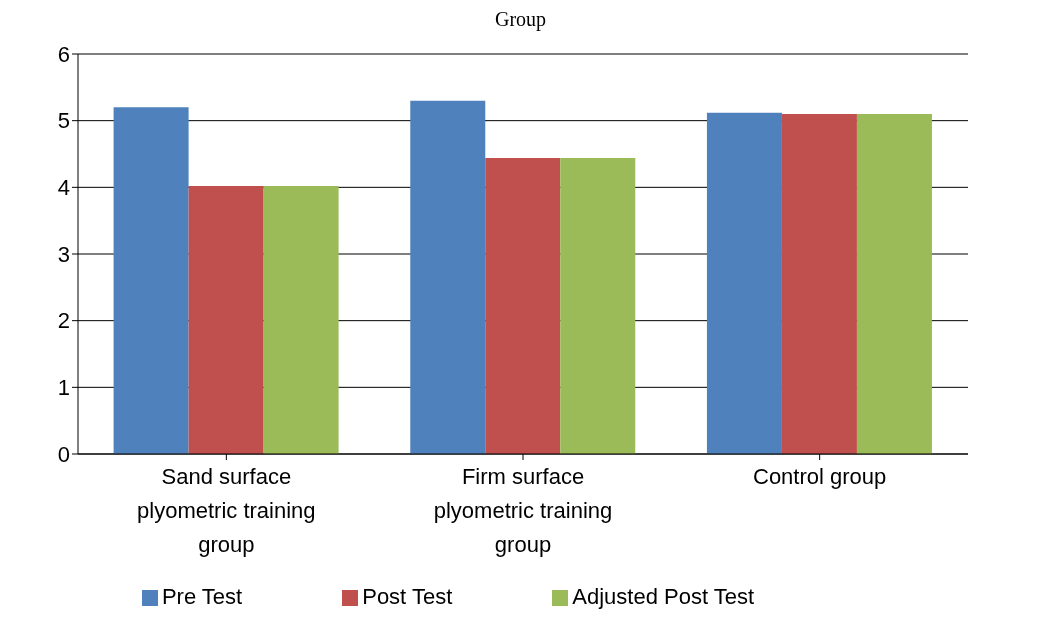  What do you see at coordinates (63, 454) in the screenshot?
I see `y-tick-label: 0` at bounding box center [63, 454].